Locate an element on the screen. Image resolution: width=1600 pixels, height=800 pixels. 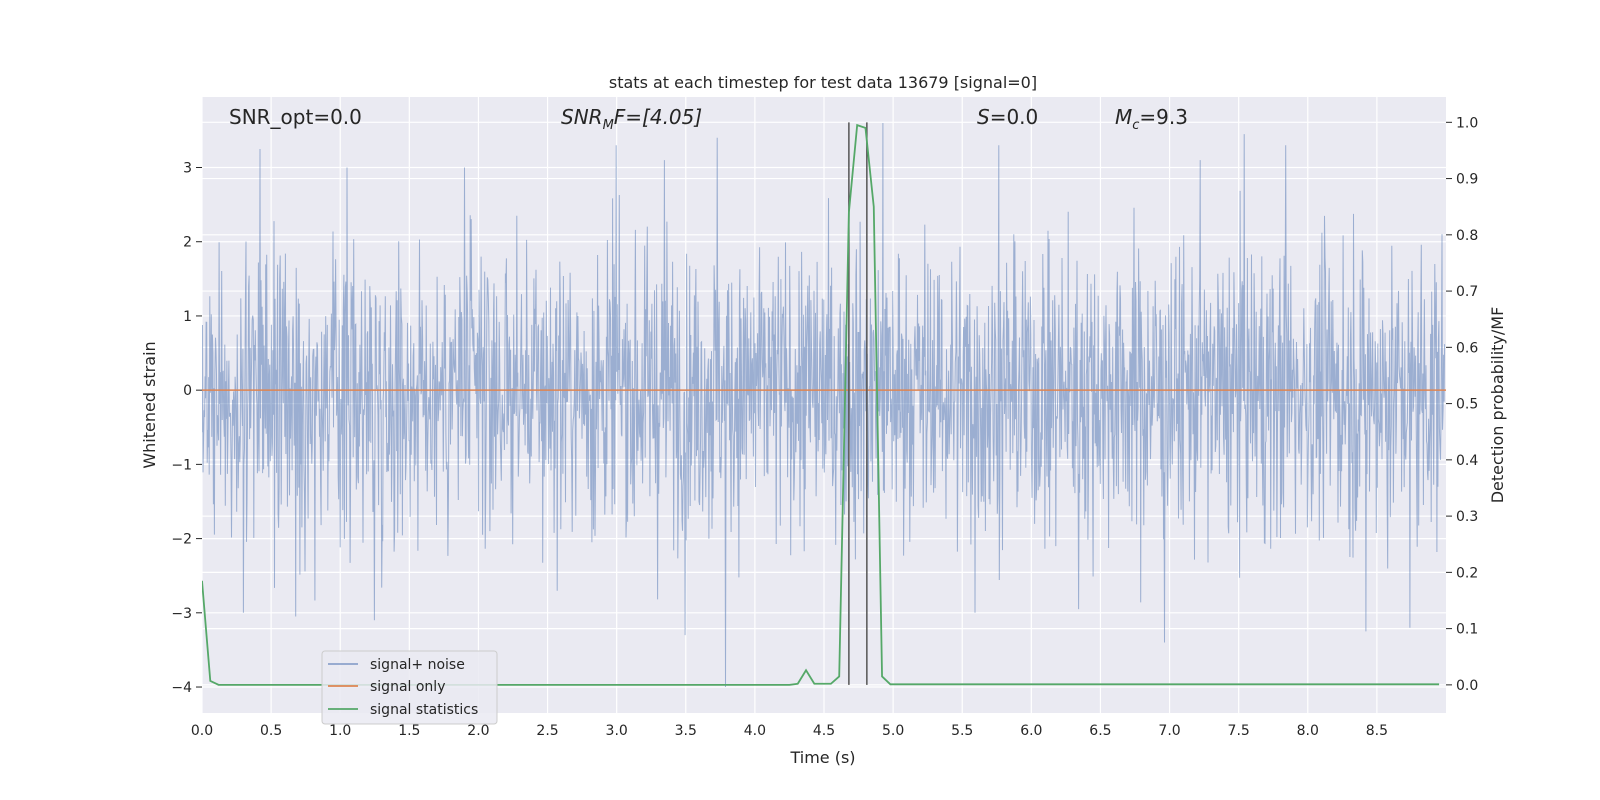
y-tick-label: −4 is located at coordinates (181, 688).